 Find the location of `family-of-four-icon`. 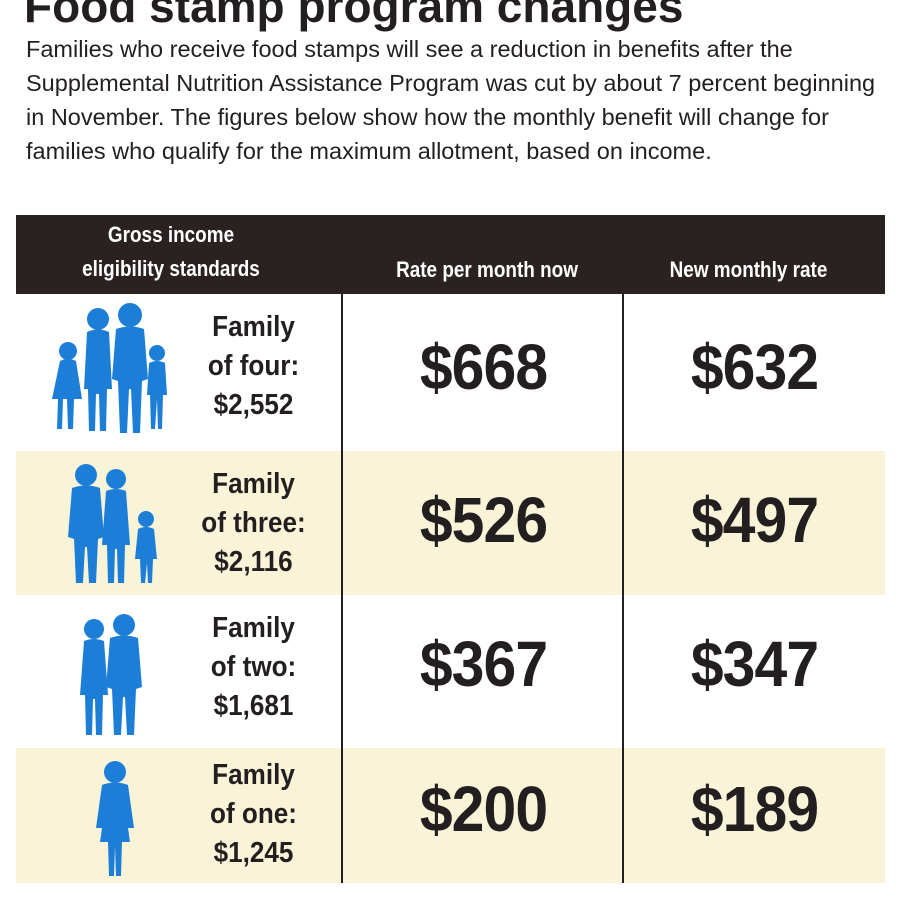

family-of-four-icon is located at coordinates (109, 368).